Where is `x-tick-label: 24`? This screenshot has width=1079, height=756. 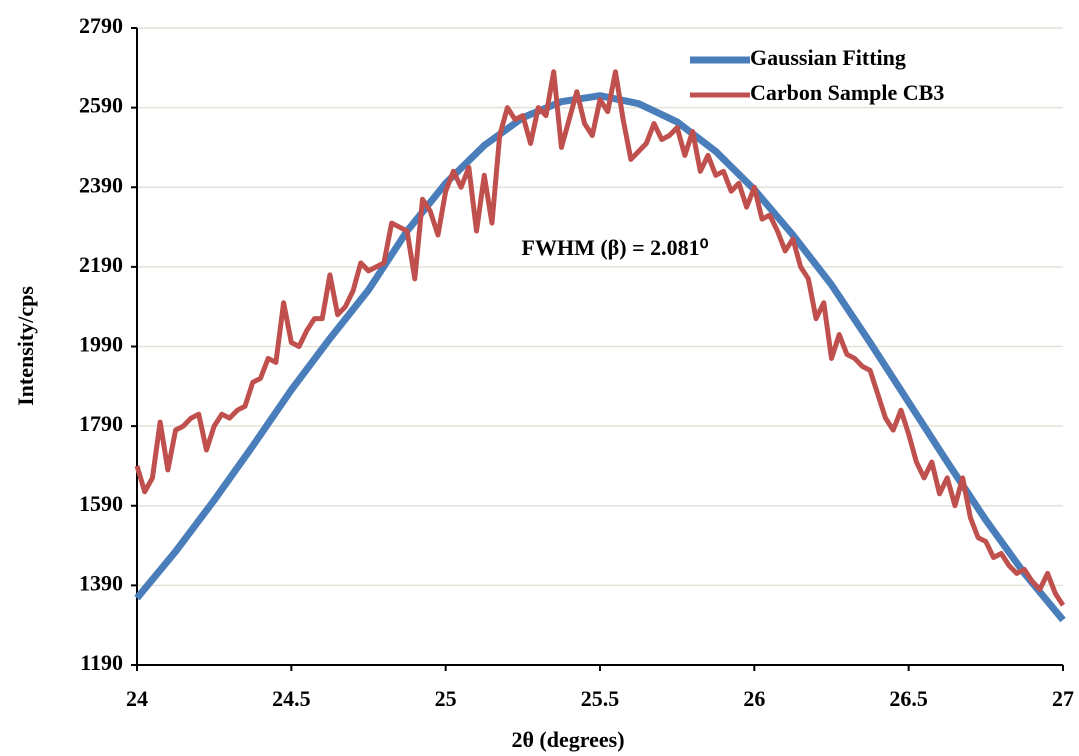
x-tick-label: 24 is located at coordinates (137, 698).